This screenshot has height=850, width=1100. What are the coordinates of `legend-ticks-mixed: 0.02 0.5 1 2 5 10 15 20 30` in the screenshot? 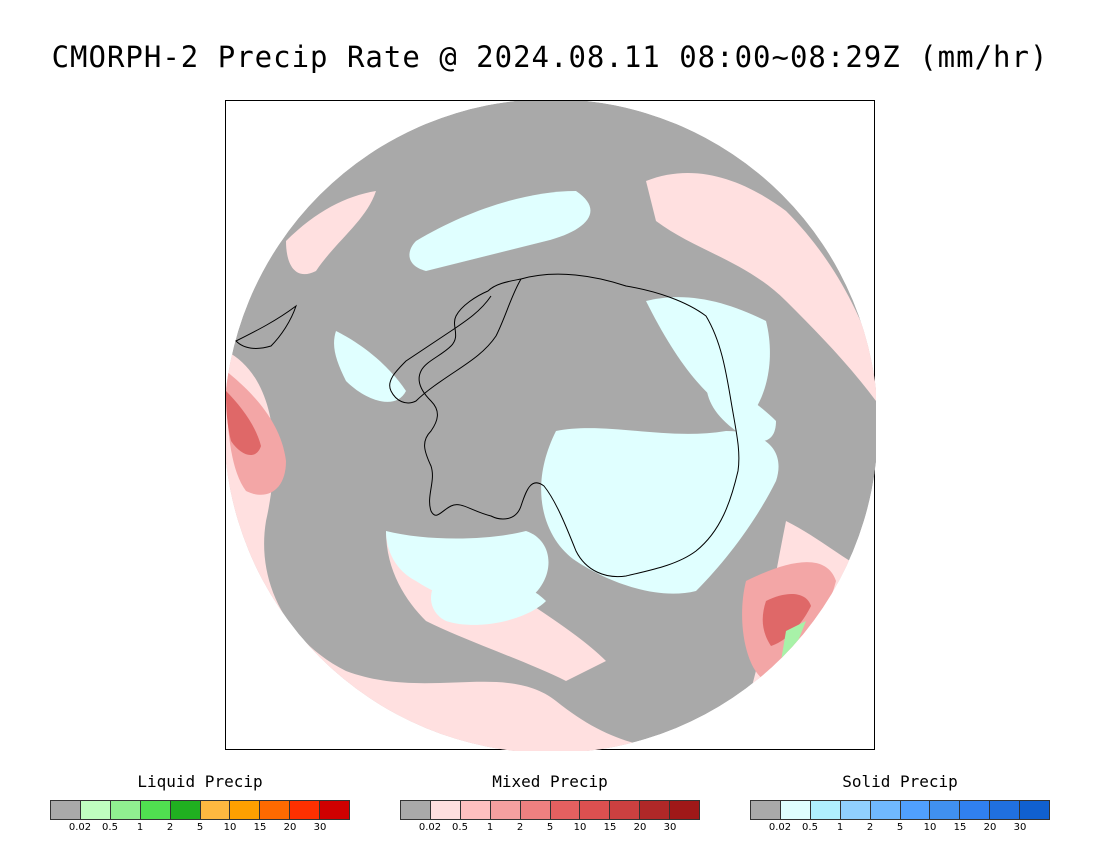 It's located at (550, 829).